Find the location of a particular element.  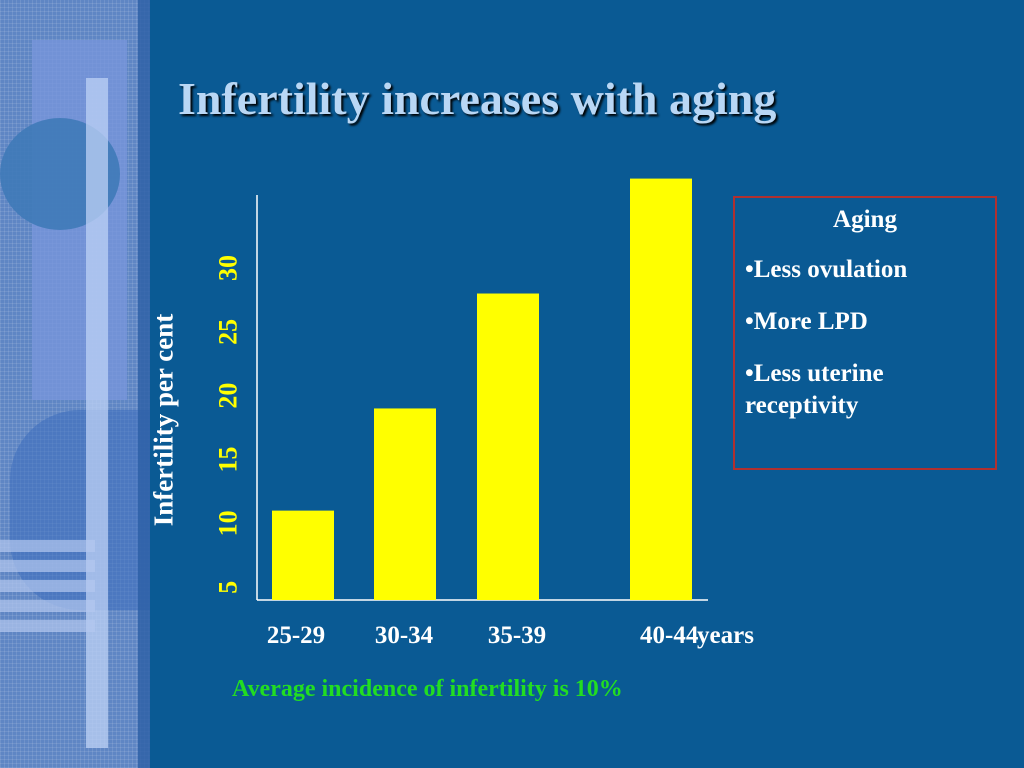

decorative-side-strip is located at coordinates (75, 384).